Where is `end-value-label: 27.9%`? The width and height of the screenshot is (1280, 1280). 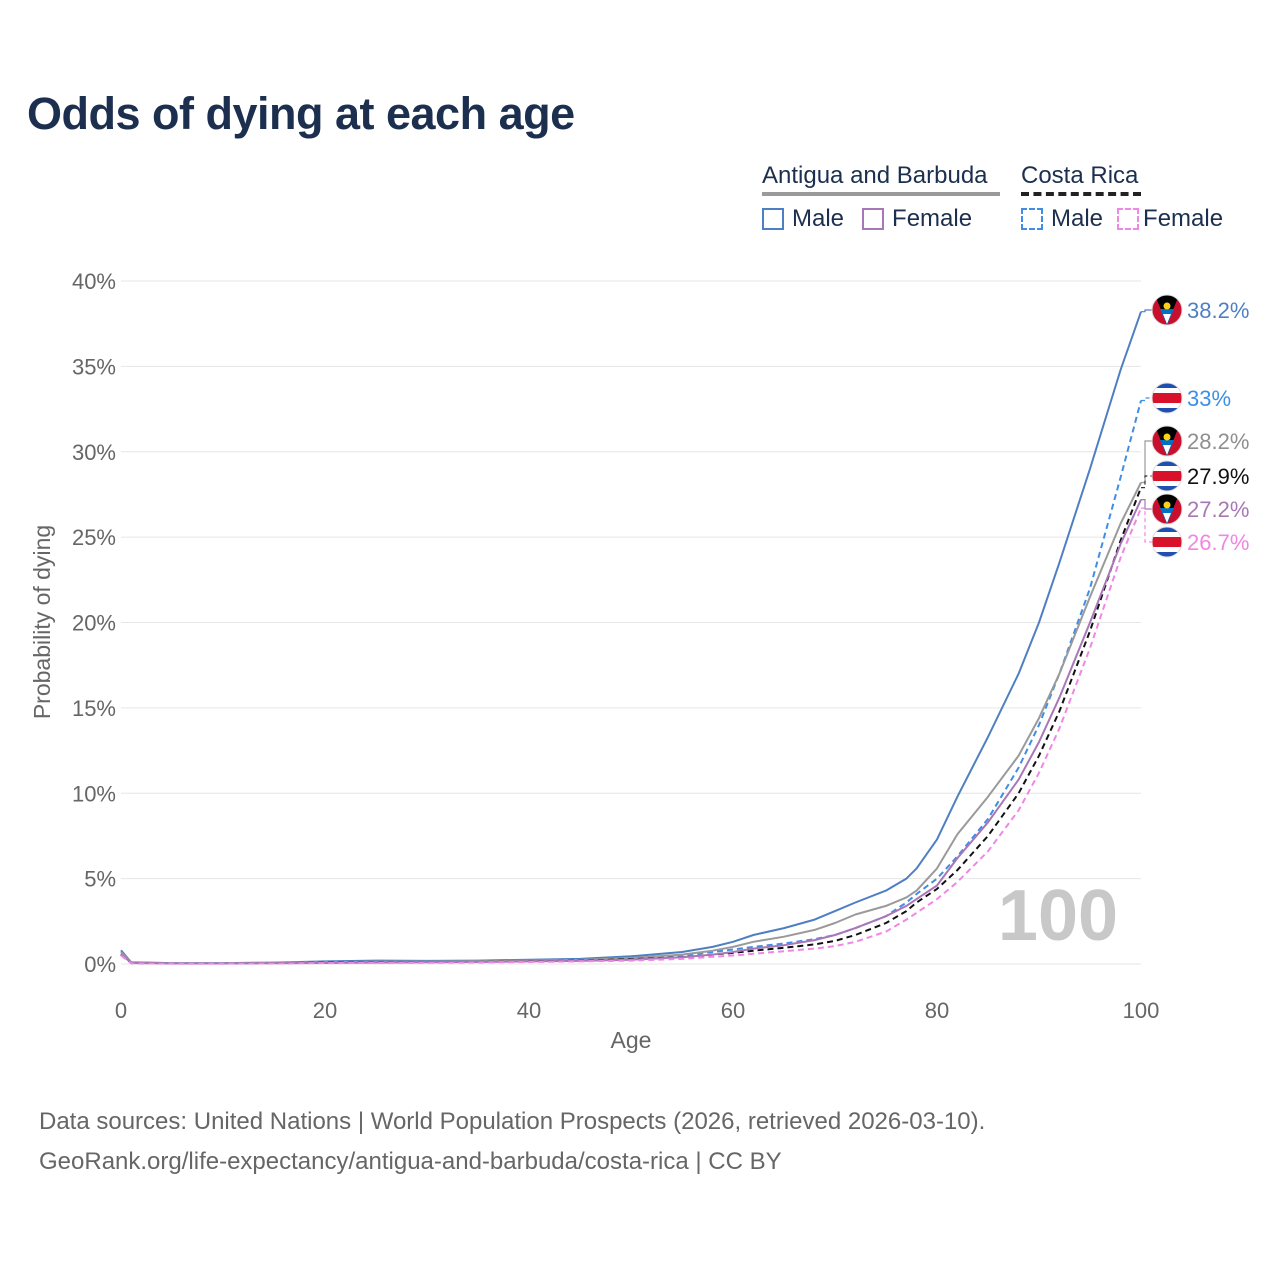 end-value-label: 27.9% is located at coordinates (1218, 476).